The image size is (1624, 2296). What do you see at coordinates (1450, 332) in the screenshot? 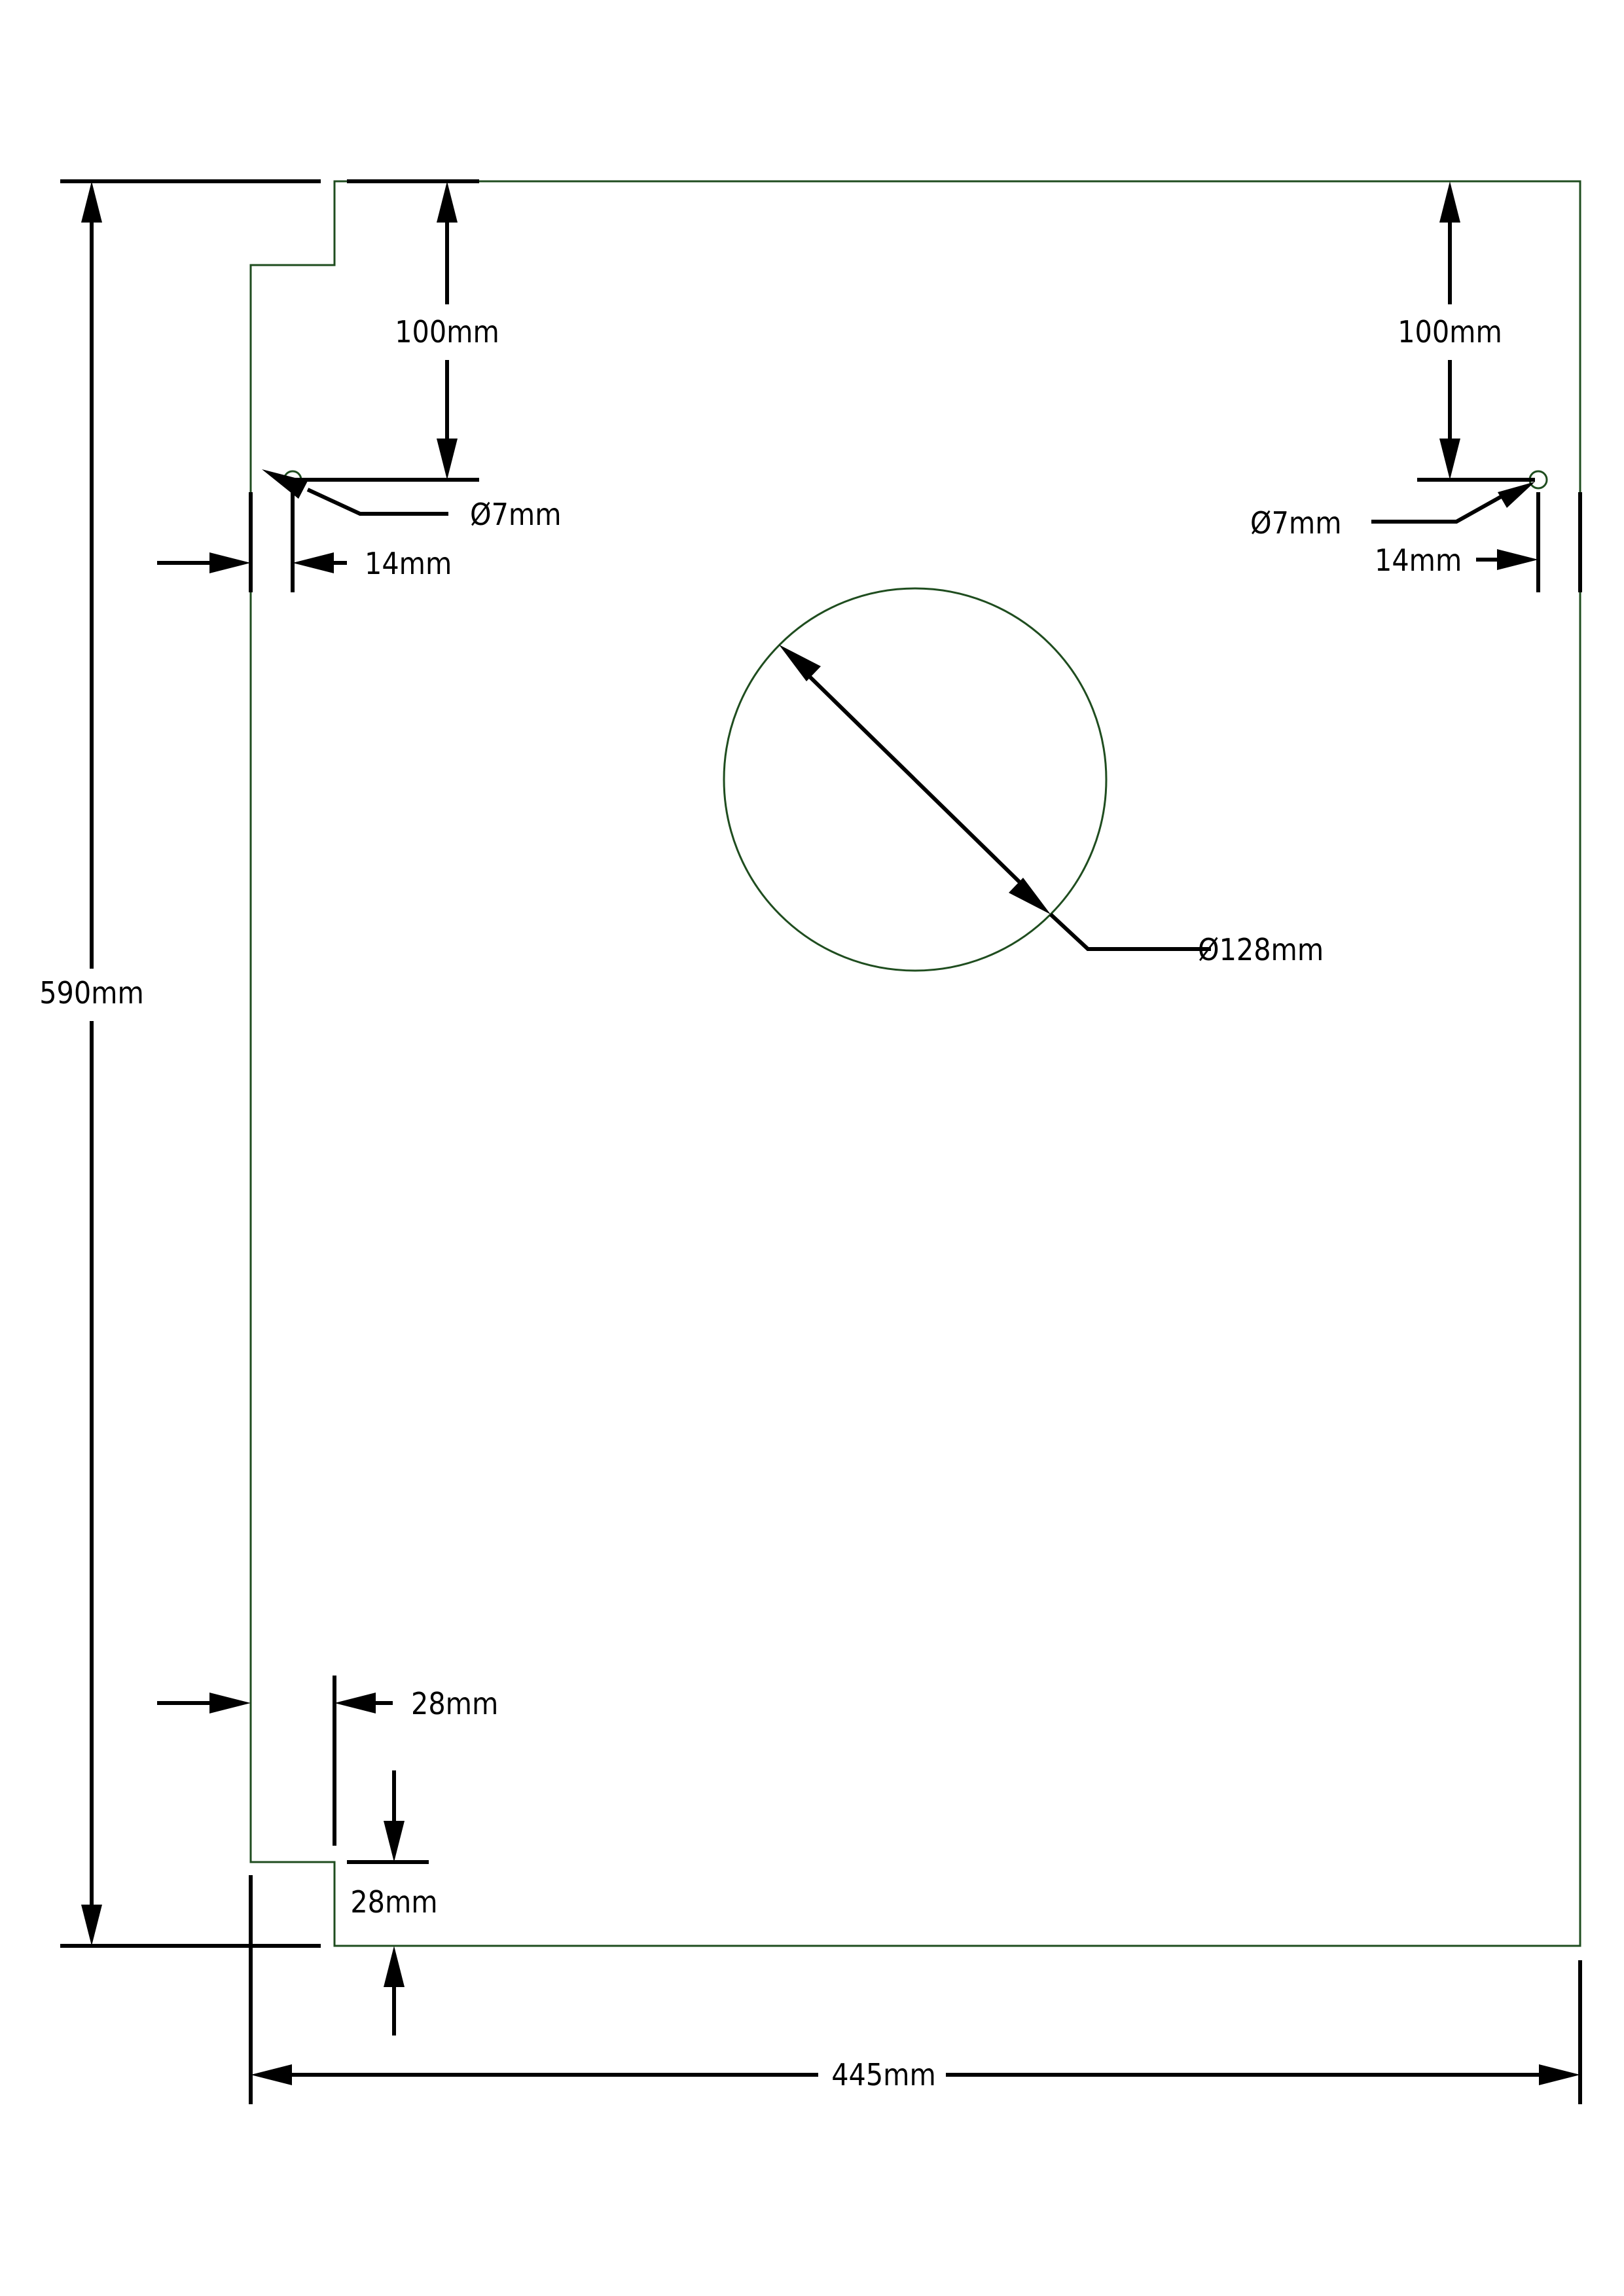
I see `right-hole-top-label: 100mm` at bounding box center [1450, 332].